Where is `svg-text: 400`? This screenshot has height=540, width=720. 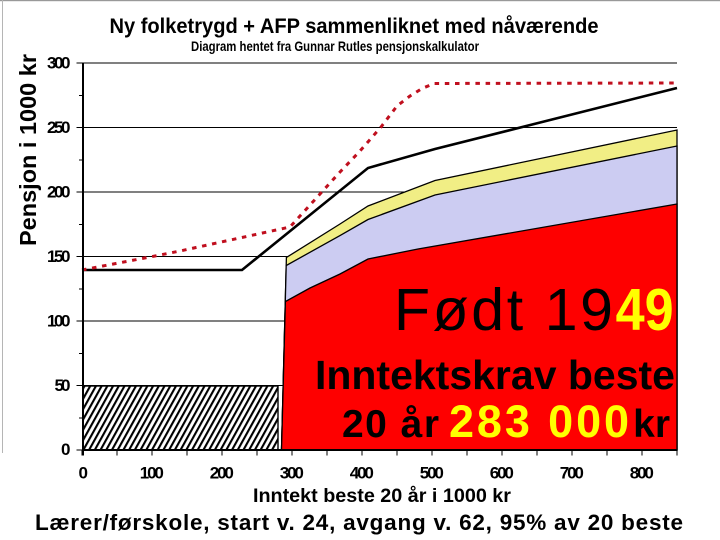
svg-text: 400 is located at coordinates (362, 472).